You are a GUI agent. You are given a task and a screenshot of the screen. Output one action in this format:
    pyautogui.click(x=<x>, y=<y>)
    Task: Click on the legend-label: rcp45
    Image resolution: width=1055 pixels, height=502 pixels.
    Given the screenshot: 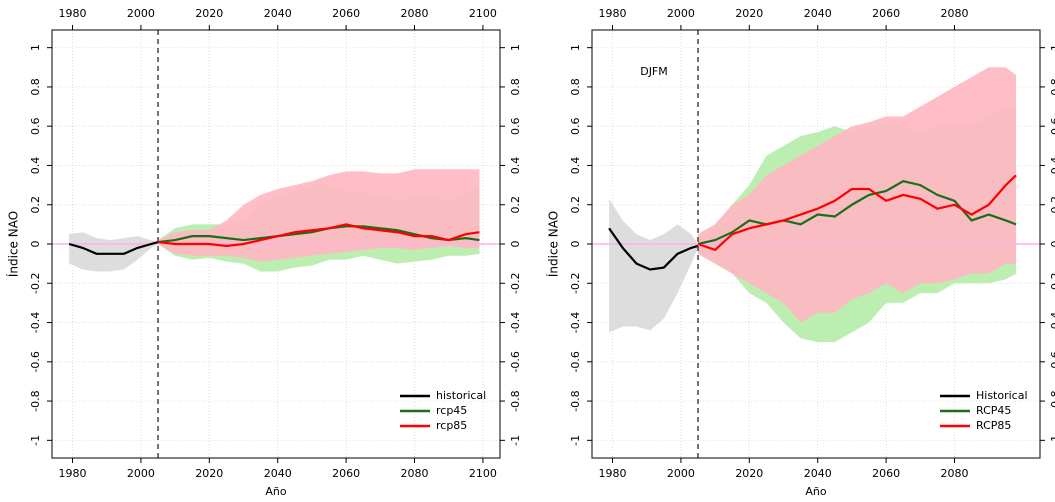 What is the action you would take?
    pyautogui.click(x=451, y=410)
    